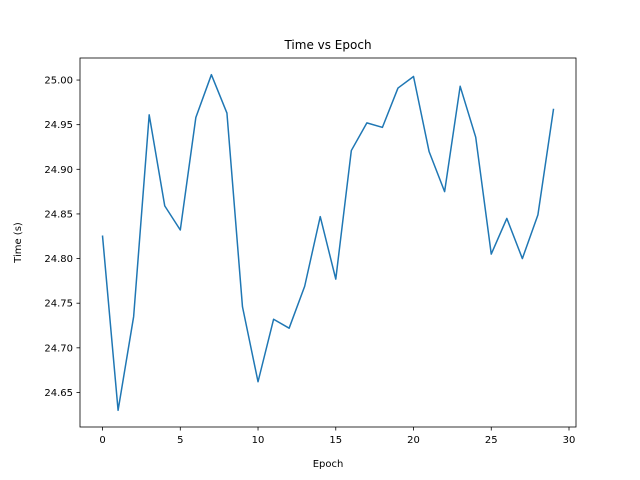  I want to click on y-axis-label: Time (s), so click(18, 243).